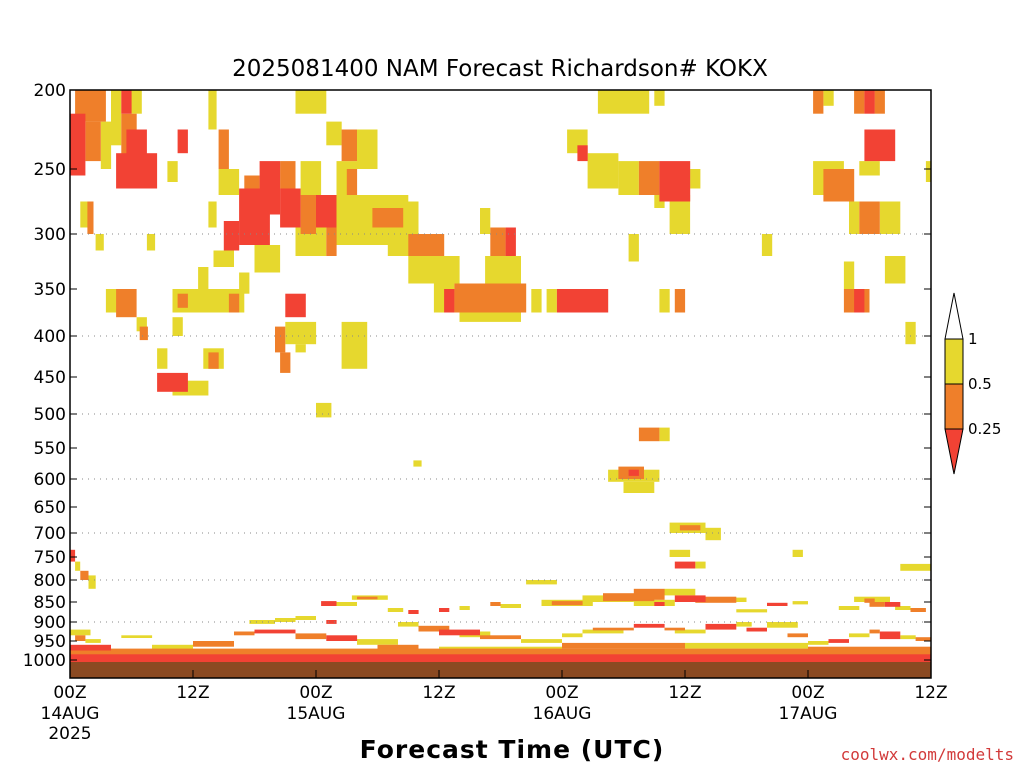 The height and width of the screenshot is (768, 1024). Describe the element at coordinates (50, 290) in the screenshot. I see `y-tick-label: 350` at that location.